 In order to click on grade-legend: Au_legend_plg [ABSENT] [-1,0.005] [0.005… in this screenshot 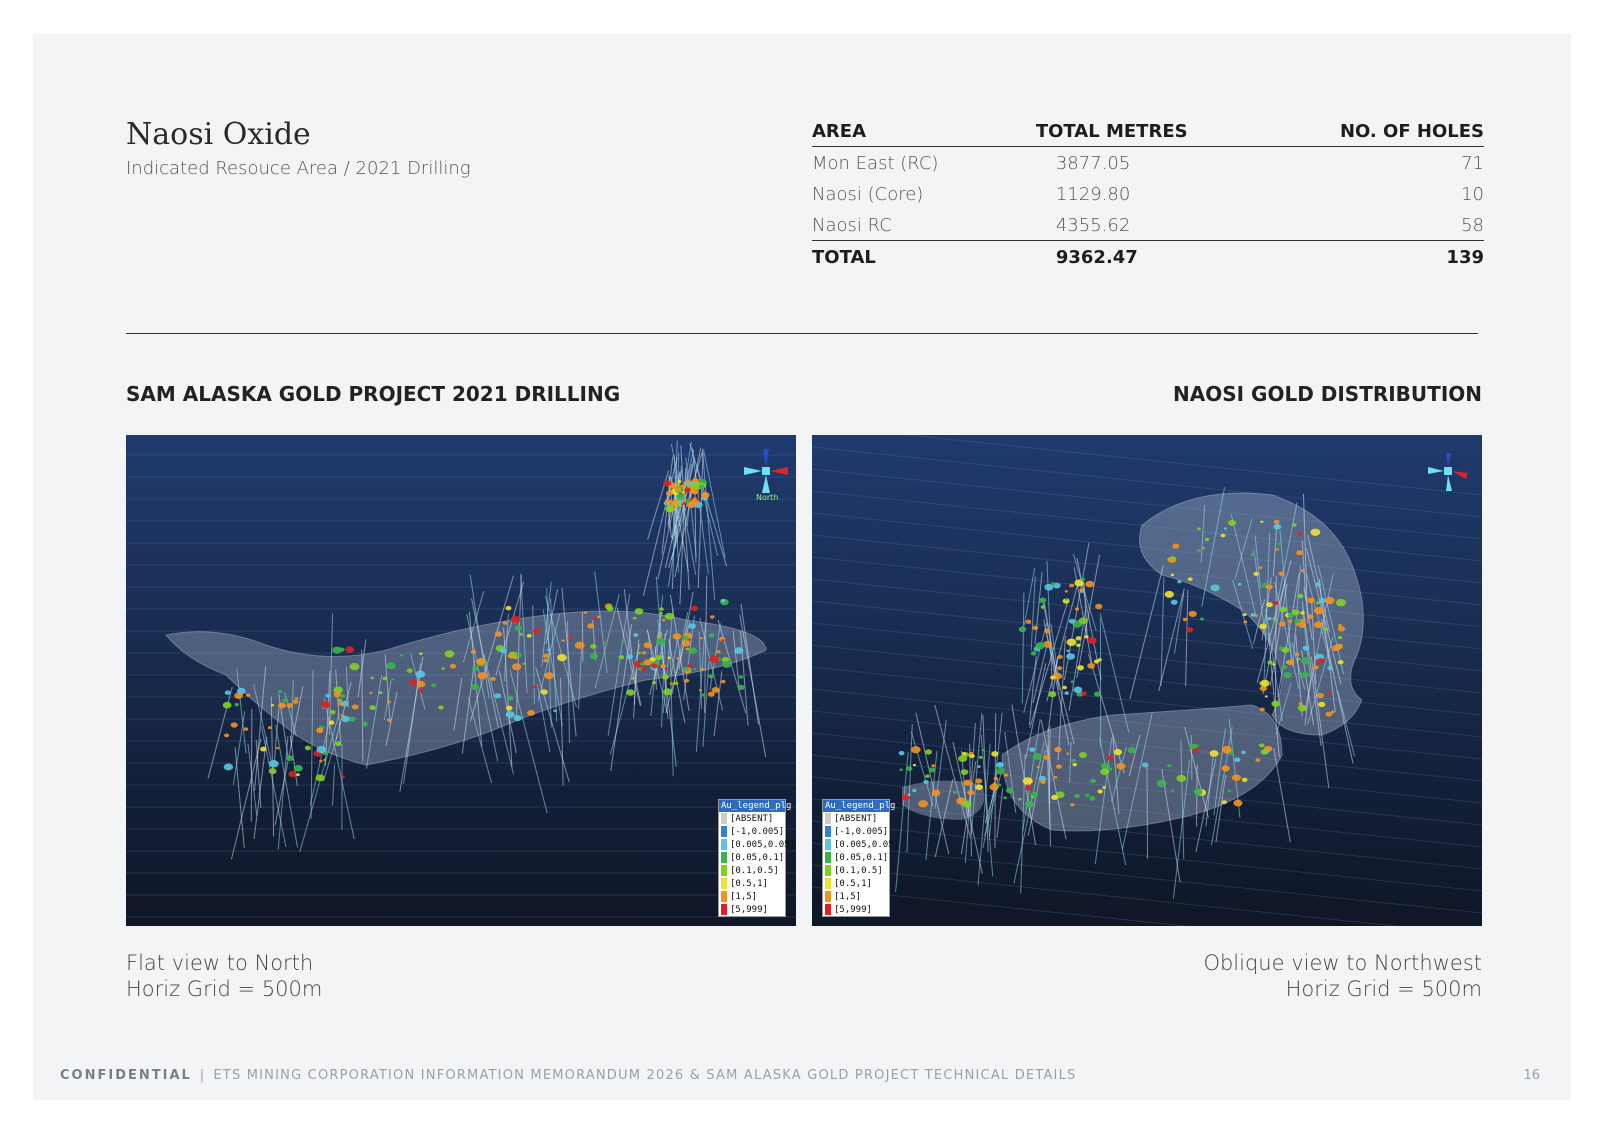, I will do `click(756, 858)`.